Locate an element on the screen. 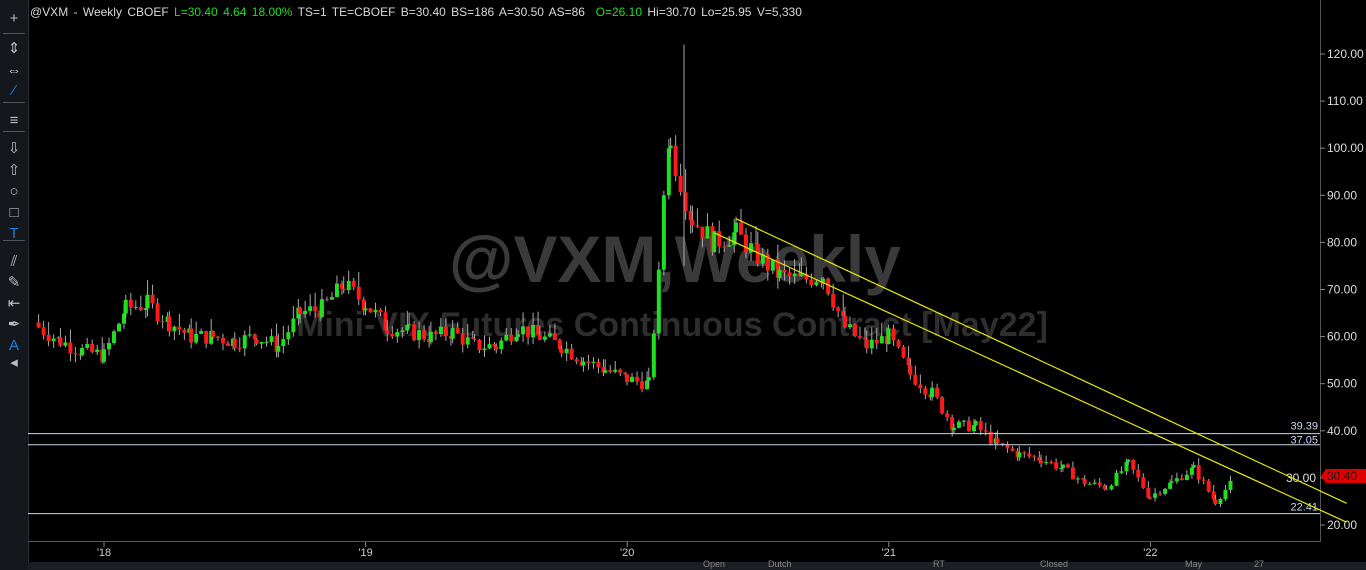 The height and width of the screenshot is (570, 1366). bottom-tab: RT is located at coordinates (939, 564).